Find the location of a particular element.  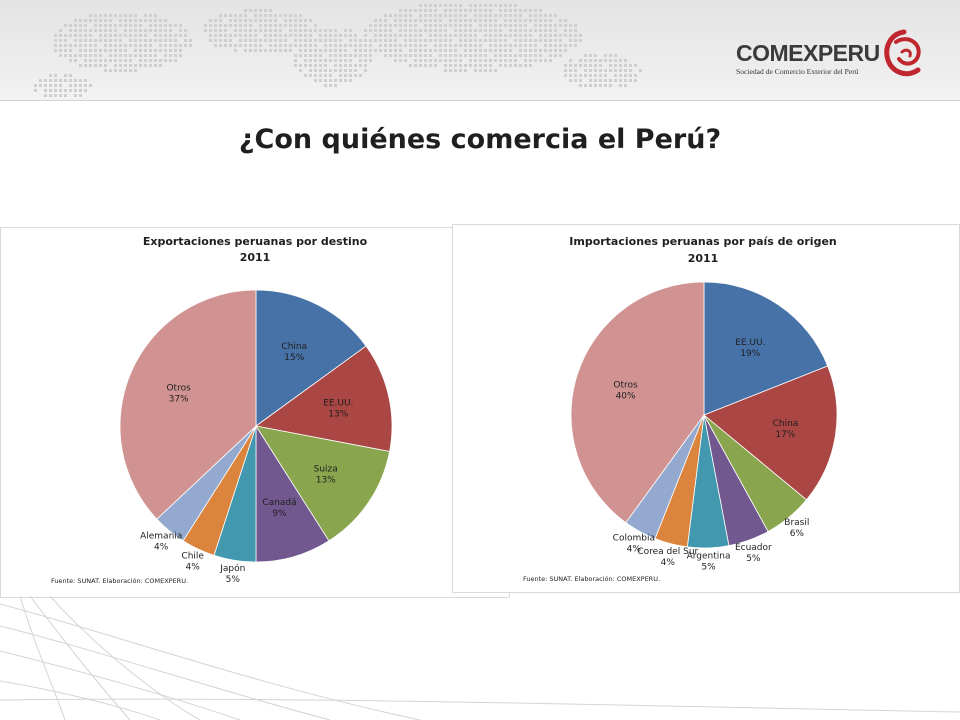

exports-label-value: 15% is located at coordinates (294, 358).